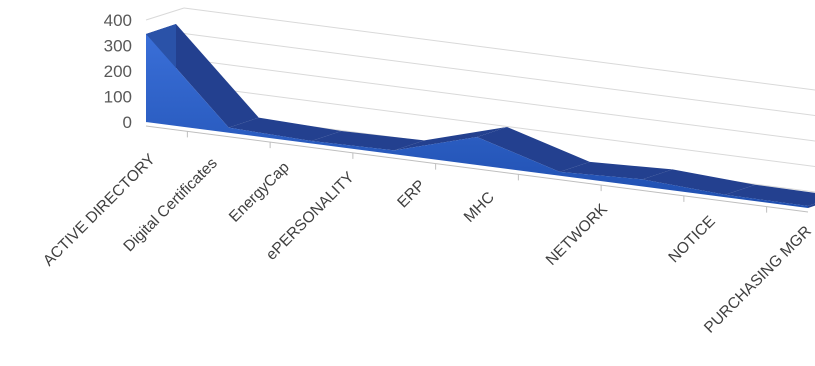  What do you see at coordinates (411, 194) in the screenshot?
I see `x-tick-label: ERP` at bounding box center [411, 194].